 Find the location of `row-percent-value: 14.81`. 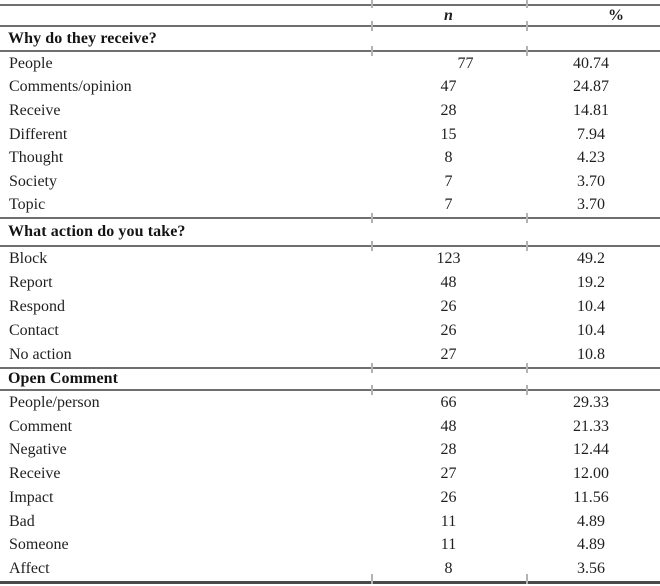

row-percent-value: 14.81 is located at coordinates (591, 110).